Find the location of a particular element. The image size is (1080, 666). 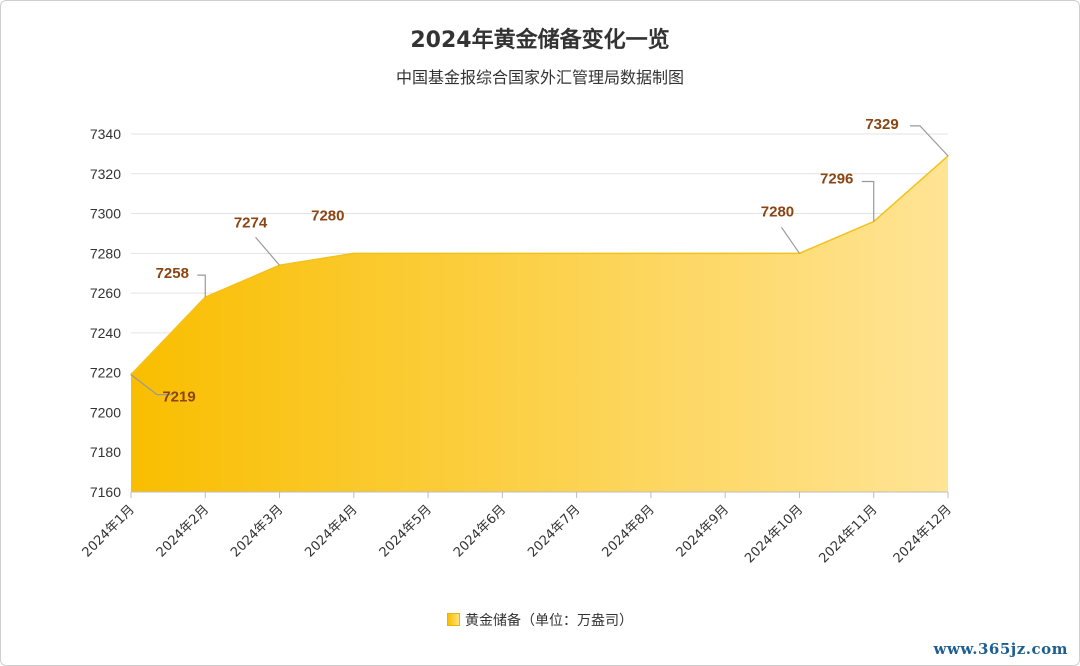

chart-subtitle: 中国基金报综合国家外汇管理局数据制图 is located at coordinates (539, 77).